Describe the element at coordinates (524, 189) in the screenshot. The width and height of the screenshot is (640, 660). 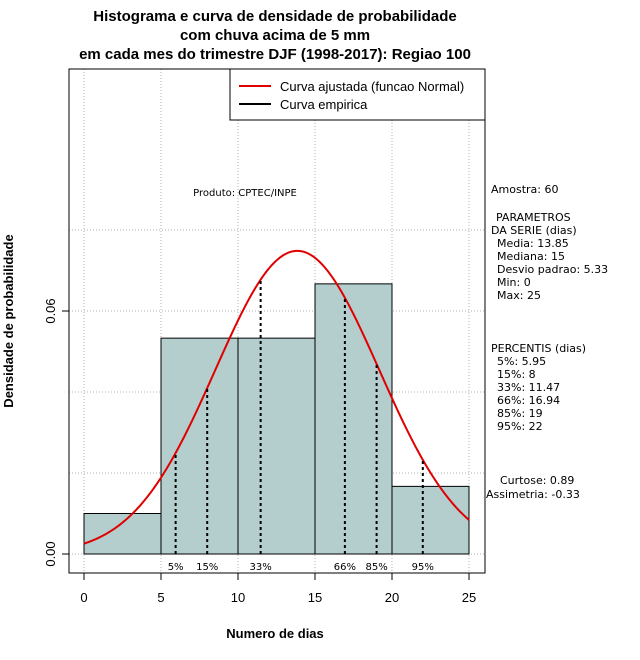
I see `stats-sample: Amostra: 60` at that location.